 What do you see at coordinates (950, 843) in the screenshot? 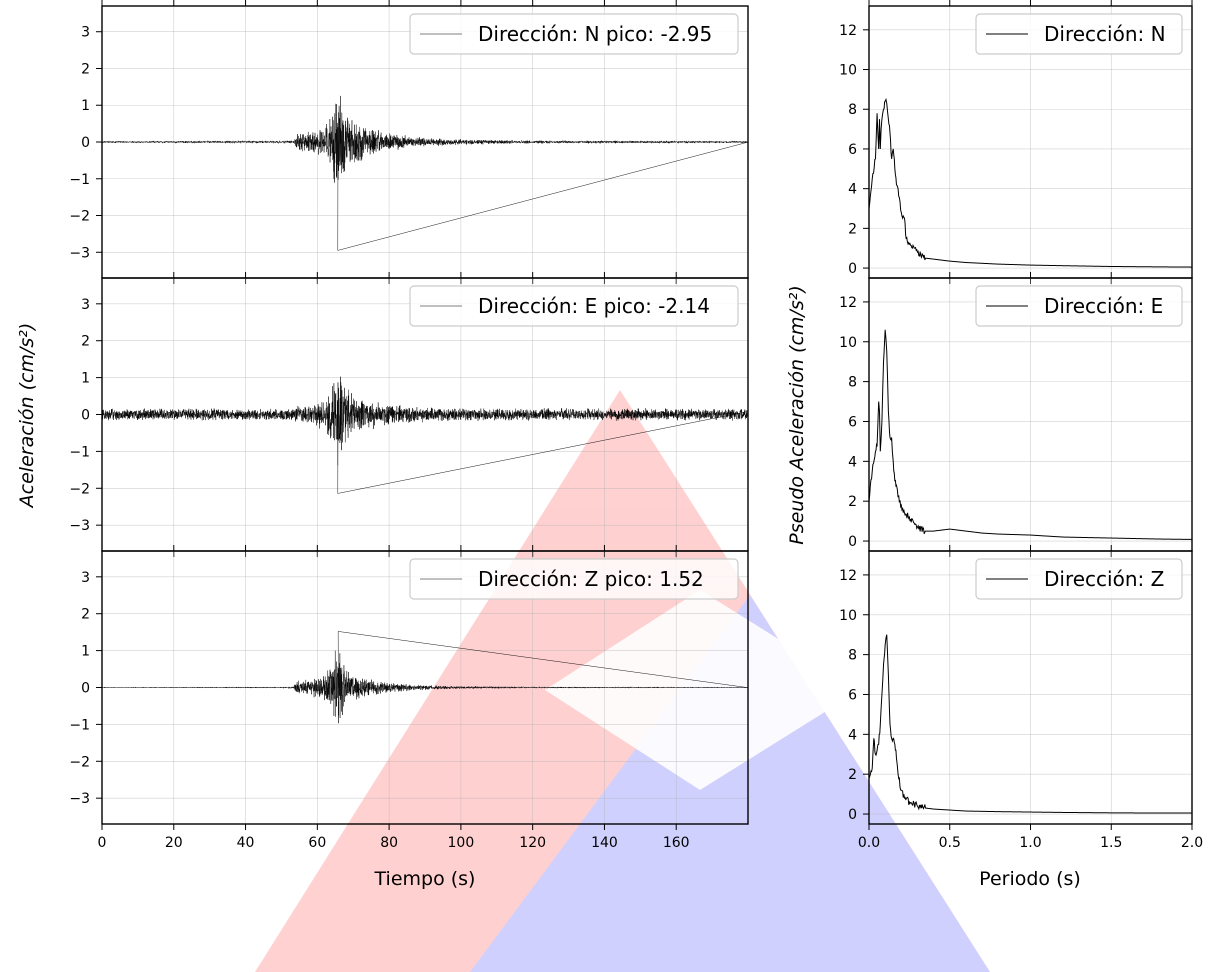
I see `x-tick-label: 0.5` at bounding box center [950, 843].